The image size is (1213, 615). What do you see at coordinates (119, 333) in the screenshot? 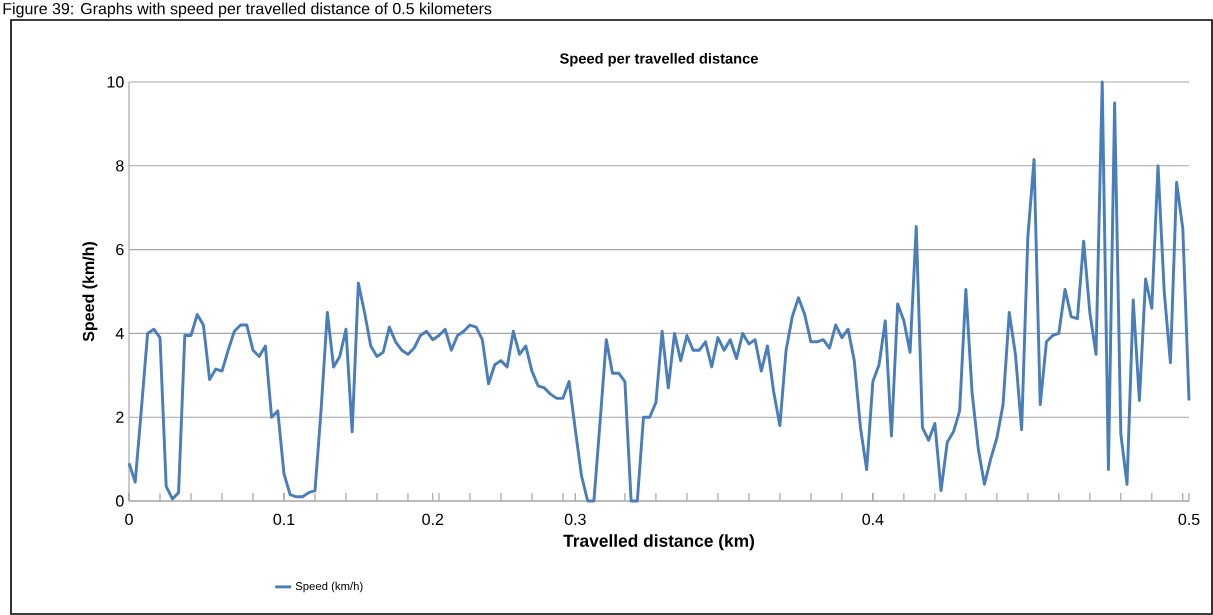
I see `y-tick-label: 4` at bounding box center [119, 333].